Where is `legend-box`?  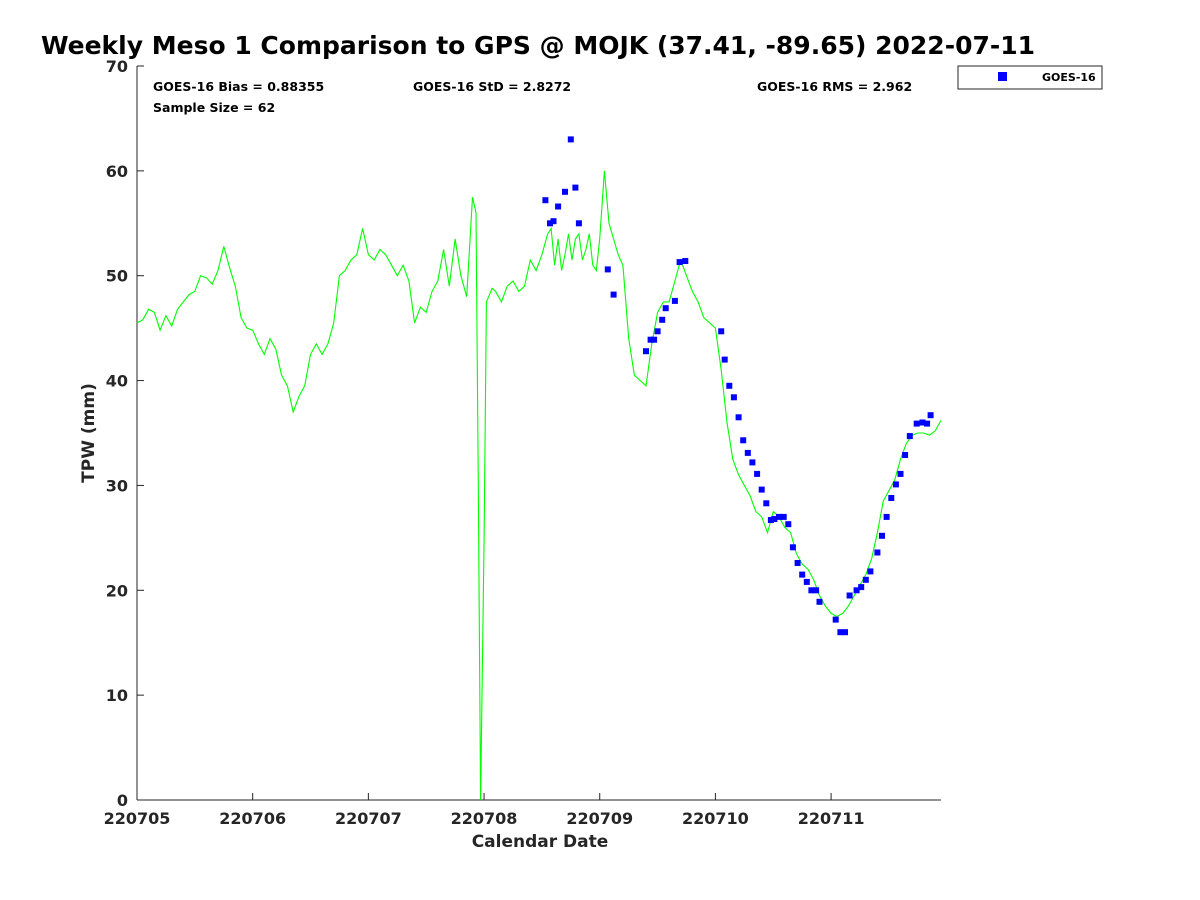
legend-box is located at coordinates (1030, 77).